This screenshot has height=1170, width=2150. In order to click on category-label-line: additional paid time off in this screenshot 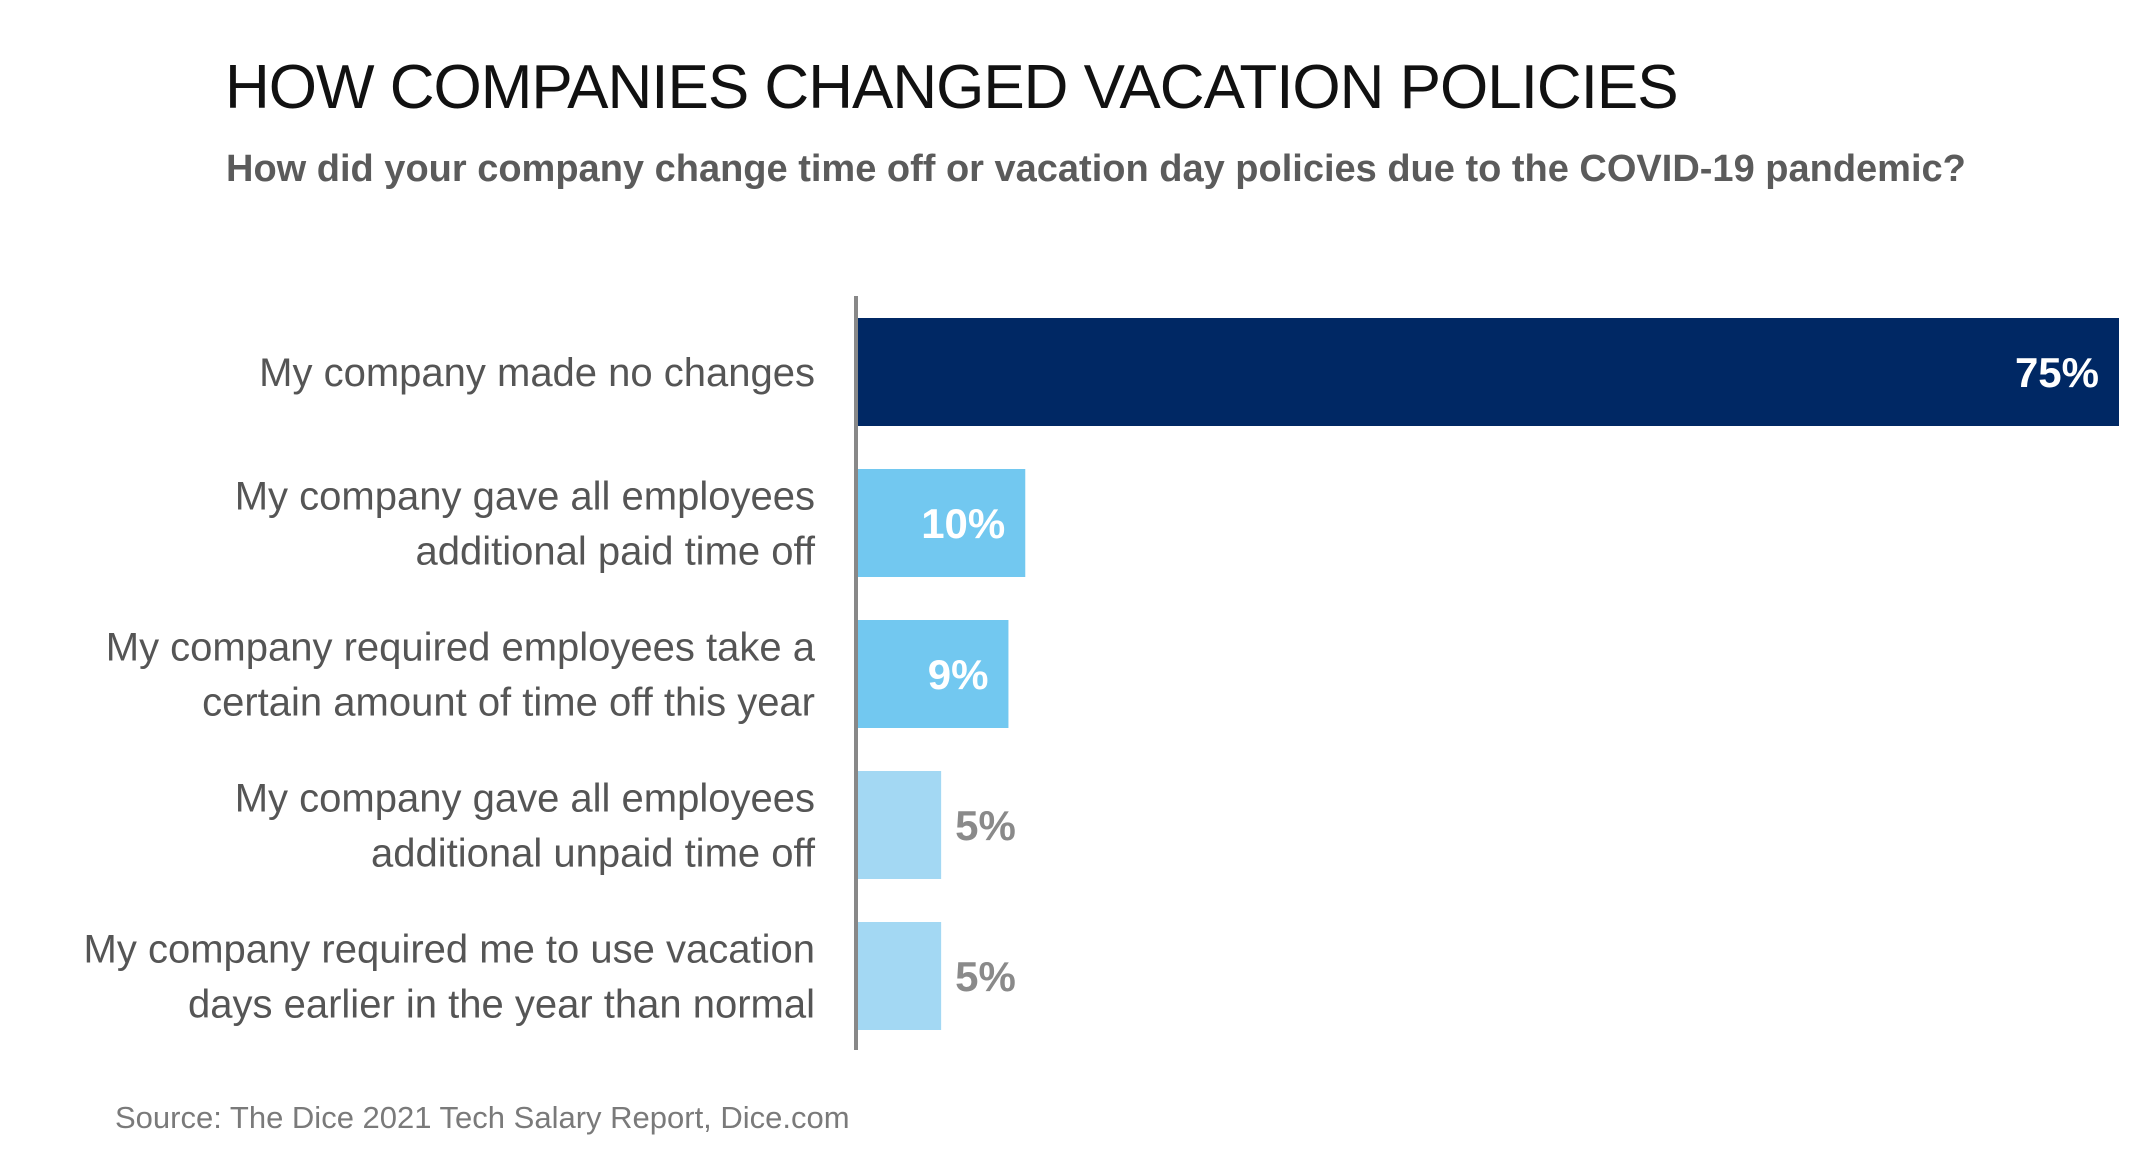, I will do `click(615, 552)`.